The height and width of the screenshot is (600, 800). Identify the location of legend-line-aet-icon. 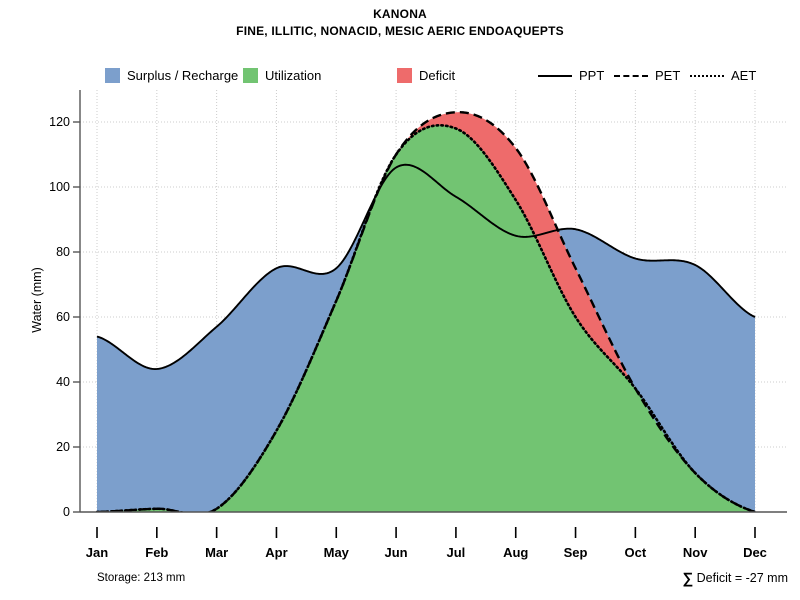
(707, 76).